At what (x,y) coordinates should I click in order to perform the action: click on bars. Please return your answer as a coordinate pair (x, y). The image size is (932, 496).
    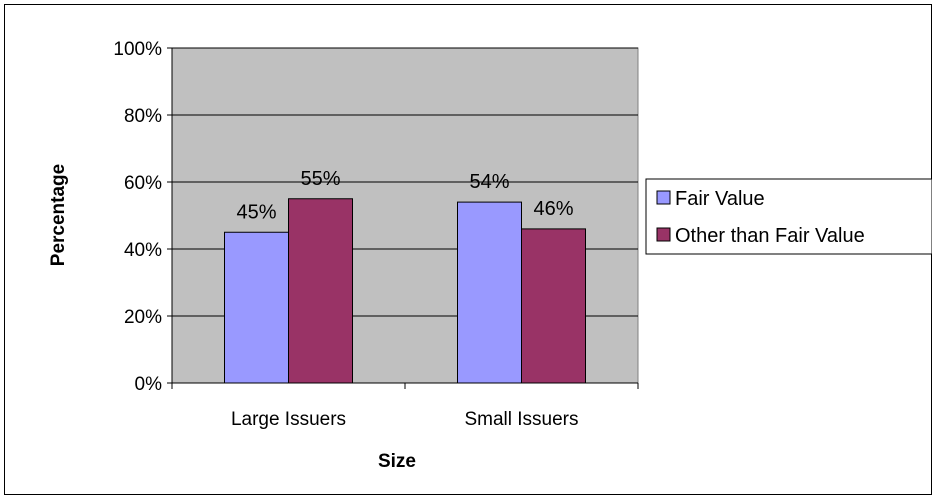
    Looking at the image, I should click on (405, 291).